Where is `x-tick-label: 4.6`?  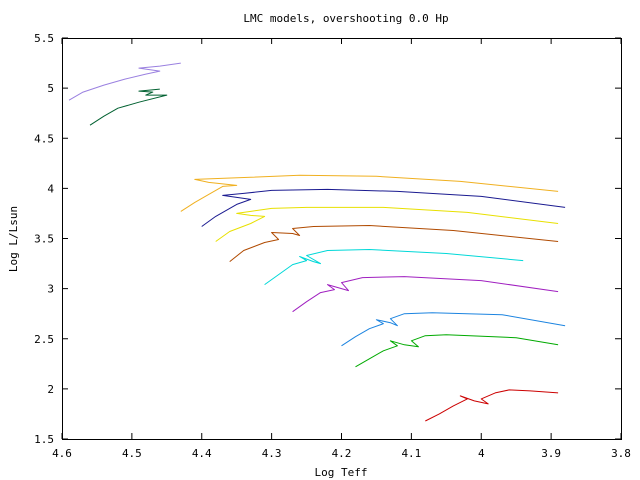 x-tick-label: 4.6 is located at coordinates (62, 453).